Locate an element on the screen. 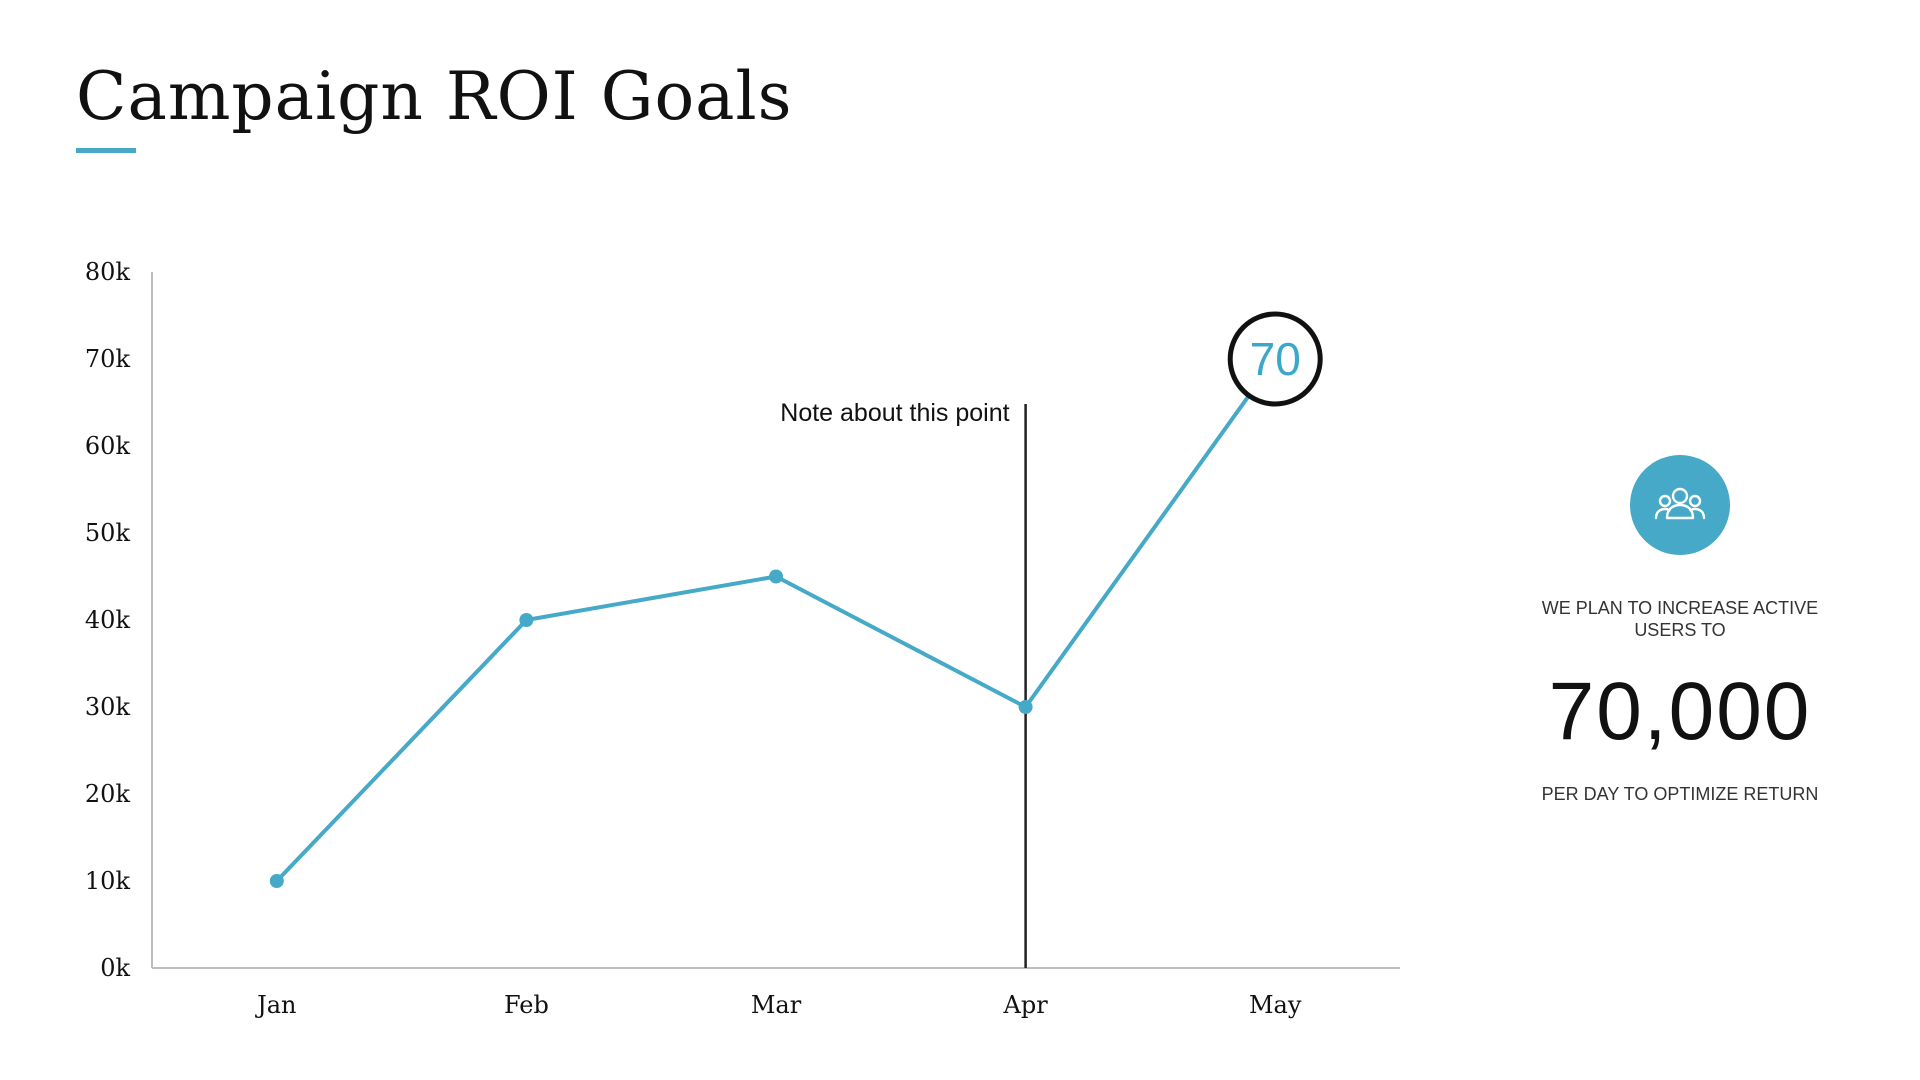 This screenshot has width=1920, height=1080. x-tick-label: Mar is located at coordinates (776, 1005).